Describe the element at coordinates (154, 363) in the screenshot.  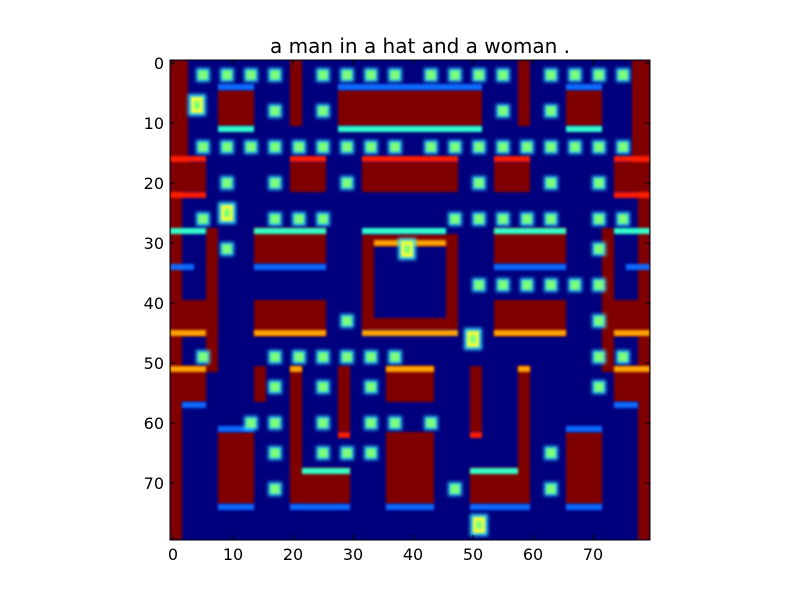
I see `y-tick-label: 50` at that location.